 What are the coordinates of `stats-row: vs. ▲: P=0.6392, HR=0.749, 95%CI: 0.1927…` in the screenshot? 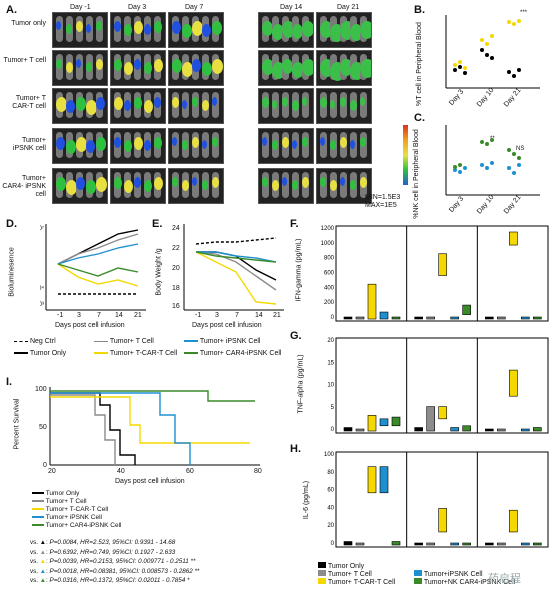 It's located at (103, 552).